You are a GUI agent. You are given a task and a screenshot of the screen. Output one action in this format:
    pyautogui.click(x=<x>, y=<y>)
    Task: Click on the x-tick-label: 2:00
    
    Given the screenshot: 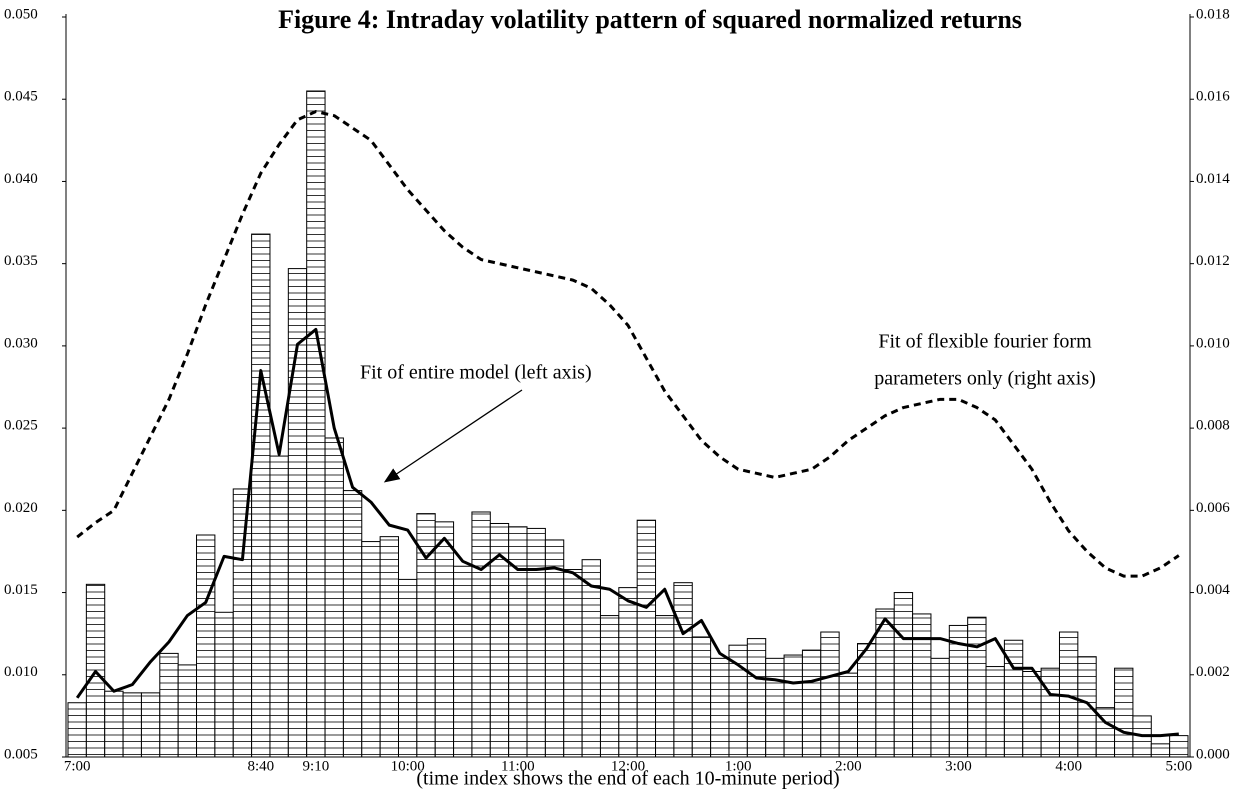 What is the action you would take?
    pyautogui.click(x=848, y=766)
    